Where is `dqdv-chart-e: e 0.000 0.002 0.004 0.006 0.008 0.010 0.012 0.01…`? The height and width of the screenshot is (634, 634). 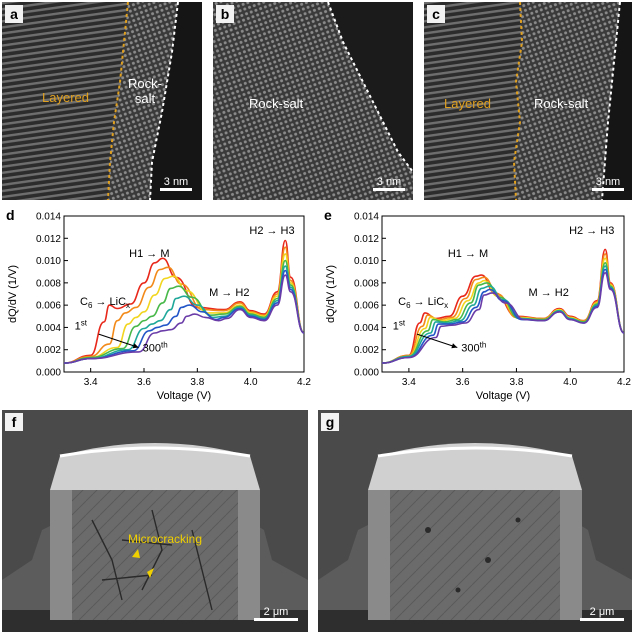 dqdv-chart-e: e 0.000 0.002 0.004 0.006 0.008 0.010 0.012 0.01… is located at coordinates (477, 304).